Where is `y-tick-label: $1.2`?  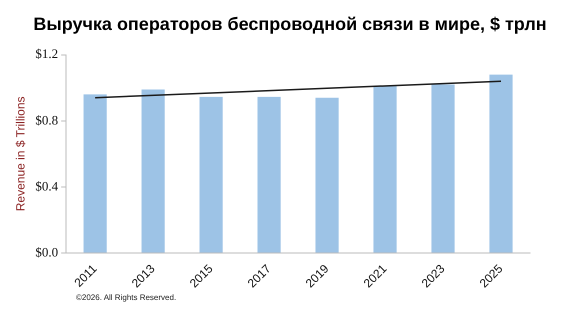 y-tick-label: $1.2 is located at coordinates (46, 54).